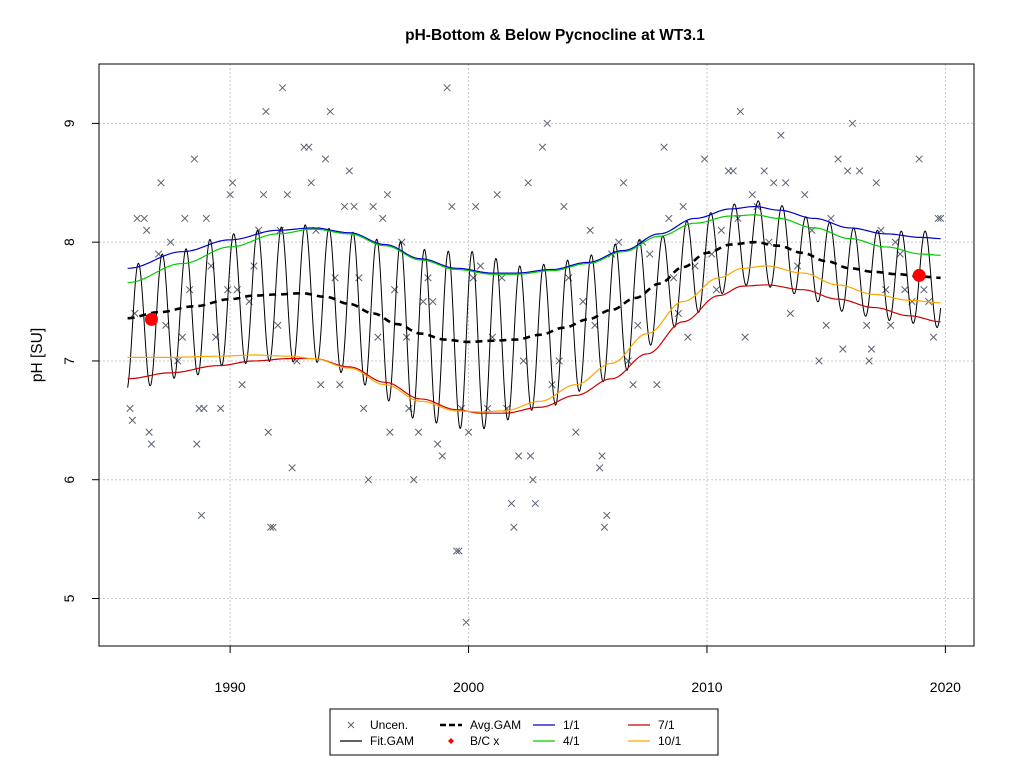 The image size is (1024, 768). Describe the element at coordinates (69, 123) in the screenshot. I see `y-tick-label: 9` at that location.